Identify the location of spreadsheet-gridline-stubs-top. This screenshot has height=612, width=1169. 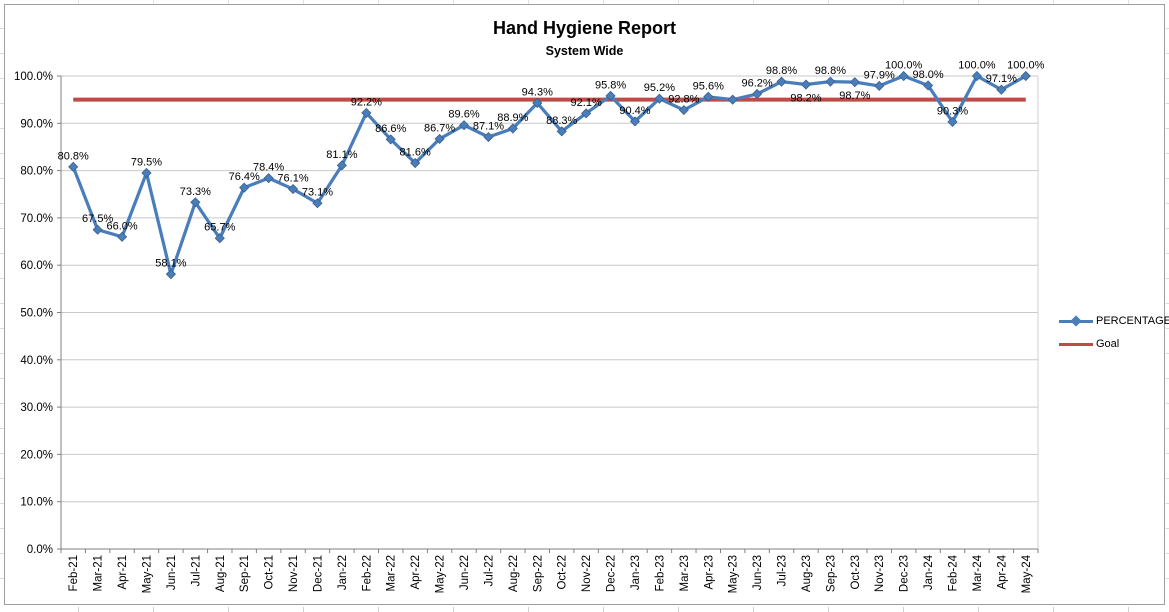
(585, 2).